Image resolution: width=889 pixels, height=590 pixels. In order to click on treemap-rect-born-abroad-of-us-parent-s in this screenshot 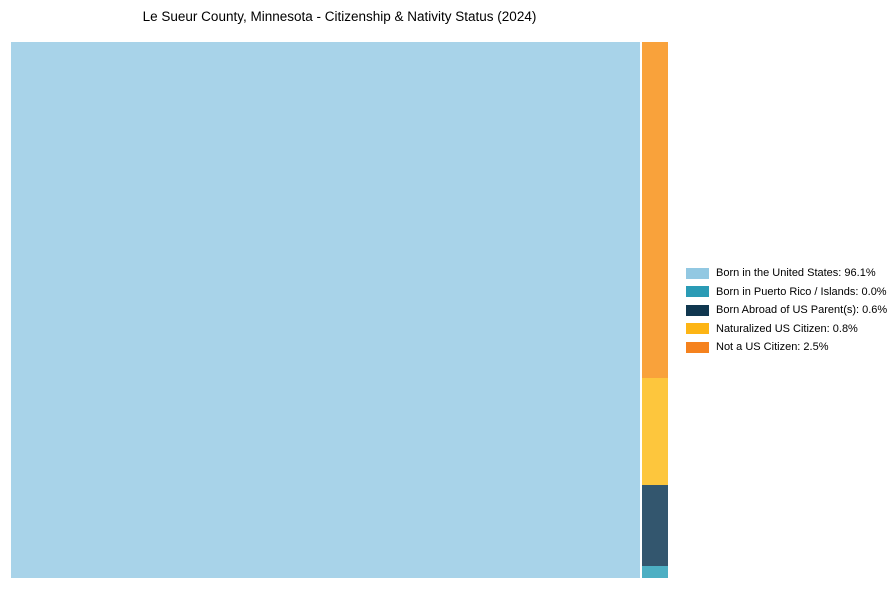, I will do `click(655, 525)`.